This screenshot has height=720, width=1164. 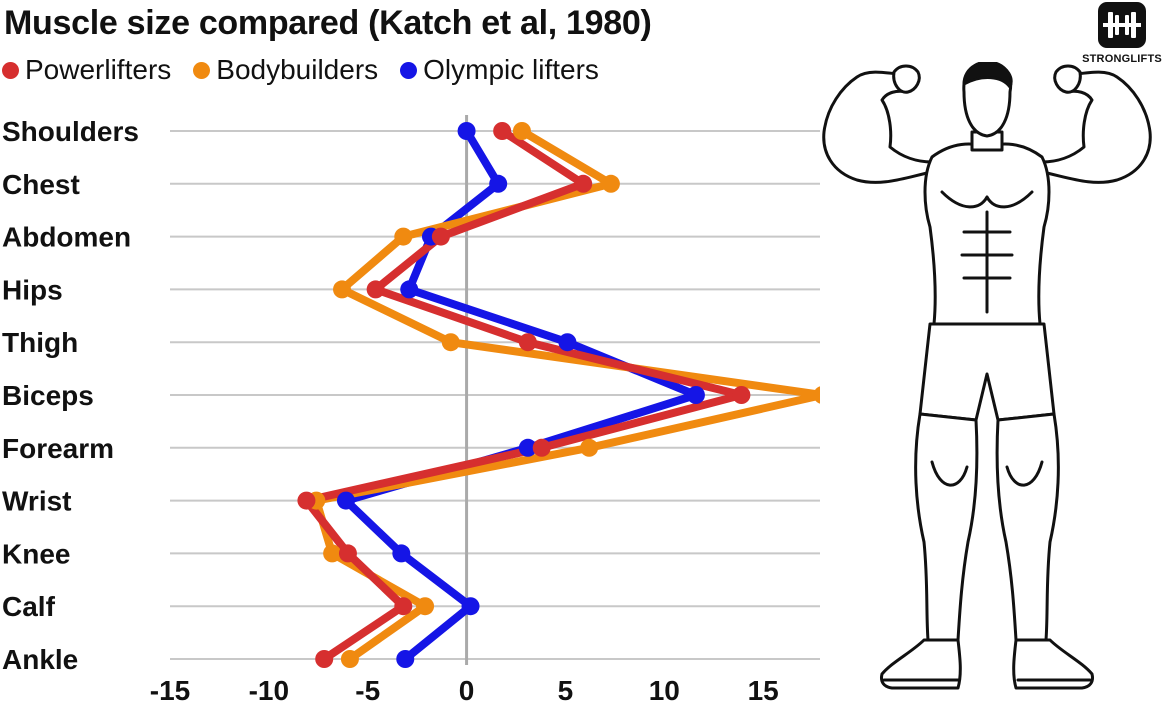 What do you see at coordinates (40, 342) in the screenshot?
I see `category-label-thigh: Thigh` at bounding box center [40, 342].